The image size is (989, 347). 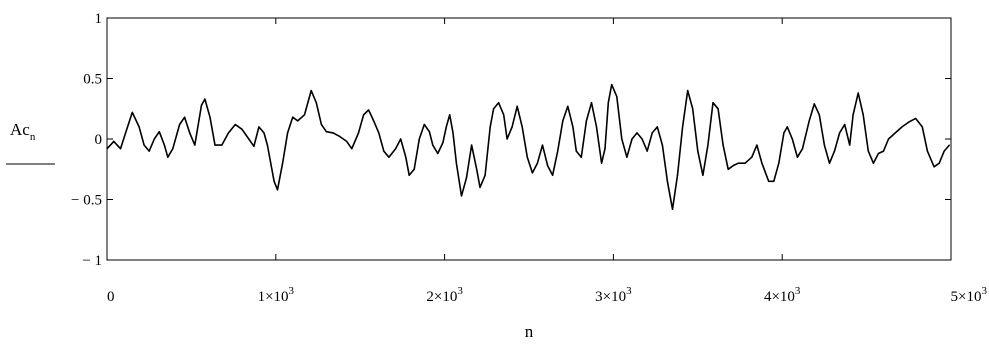 What do you see at coordinates (613, 295) in the screenshot?
I see `x-tick-label: 3×10³` at bounding box center [613, 295].